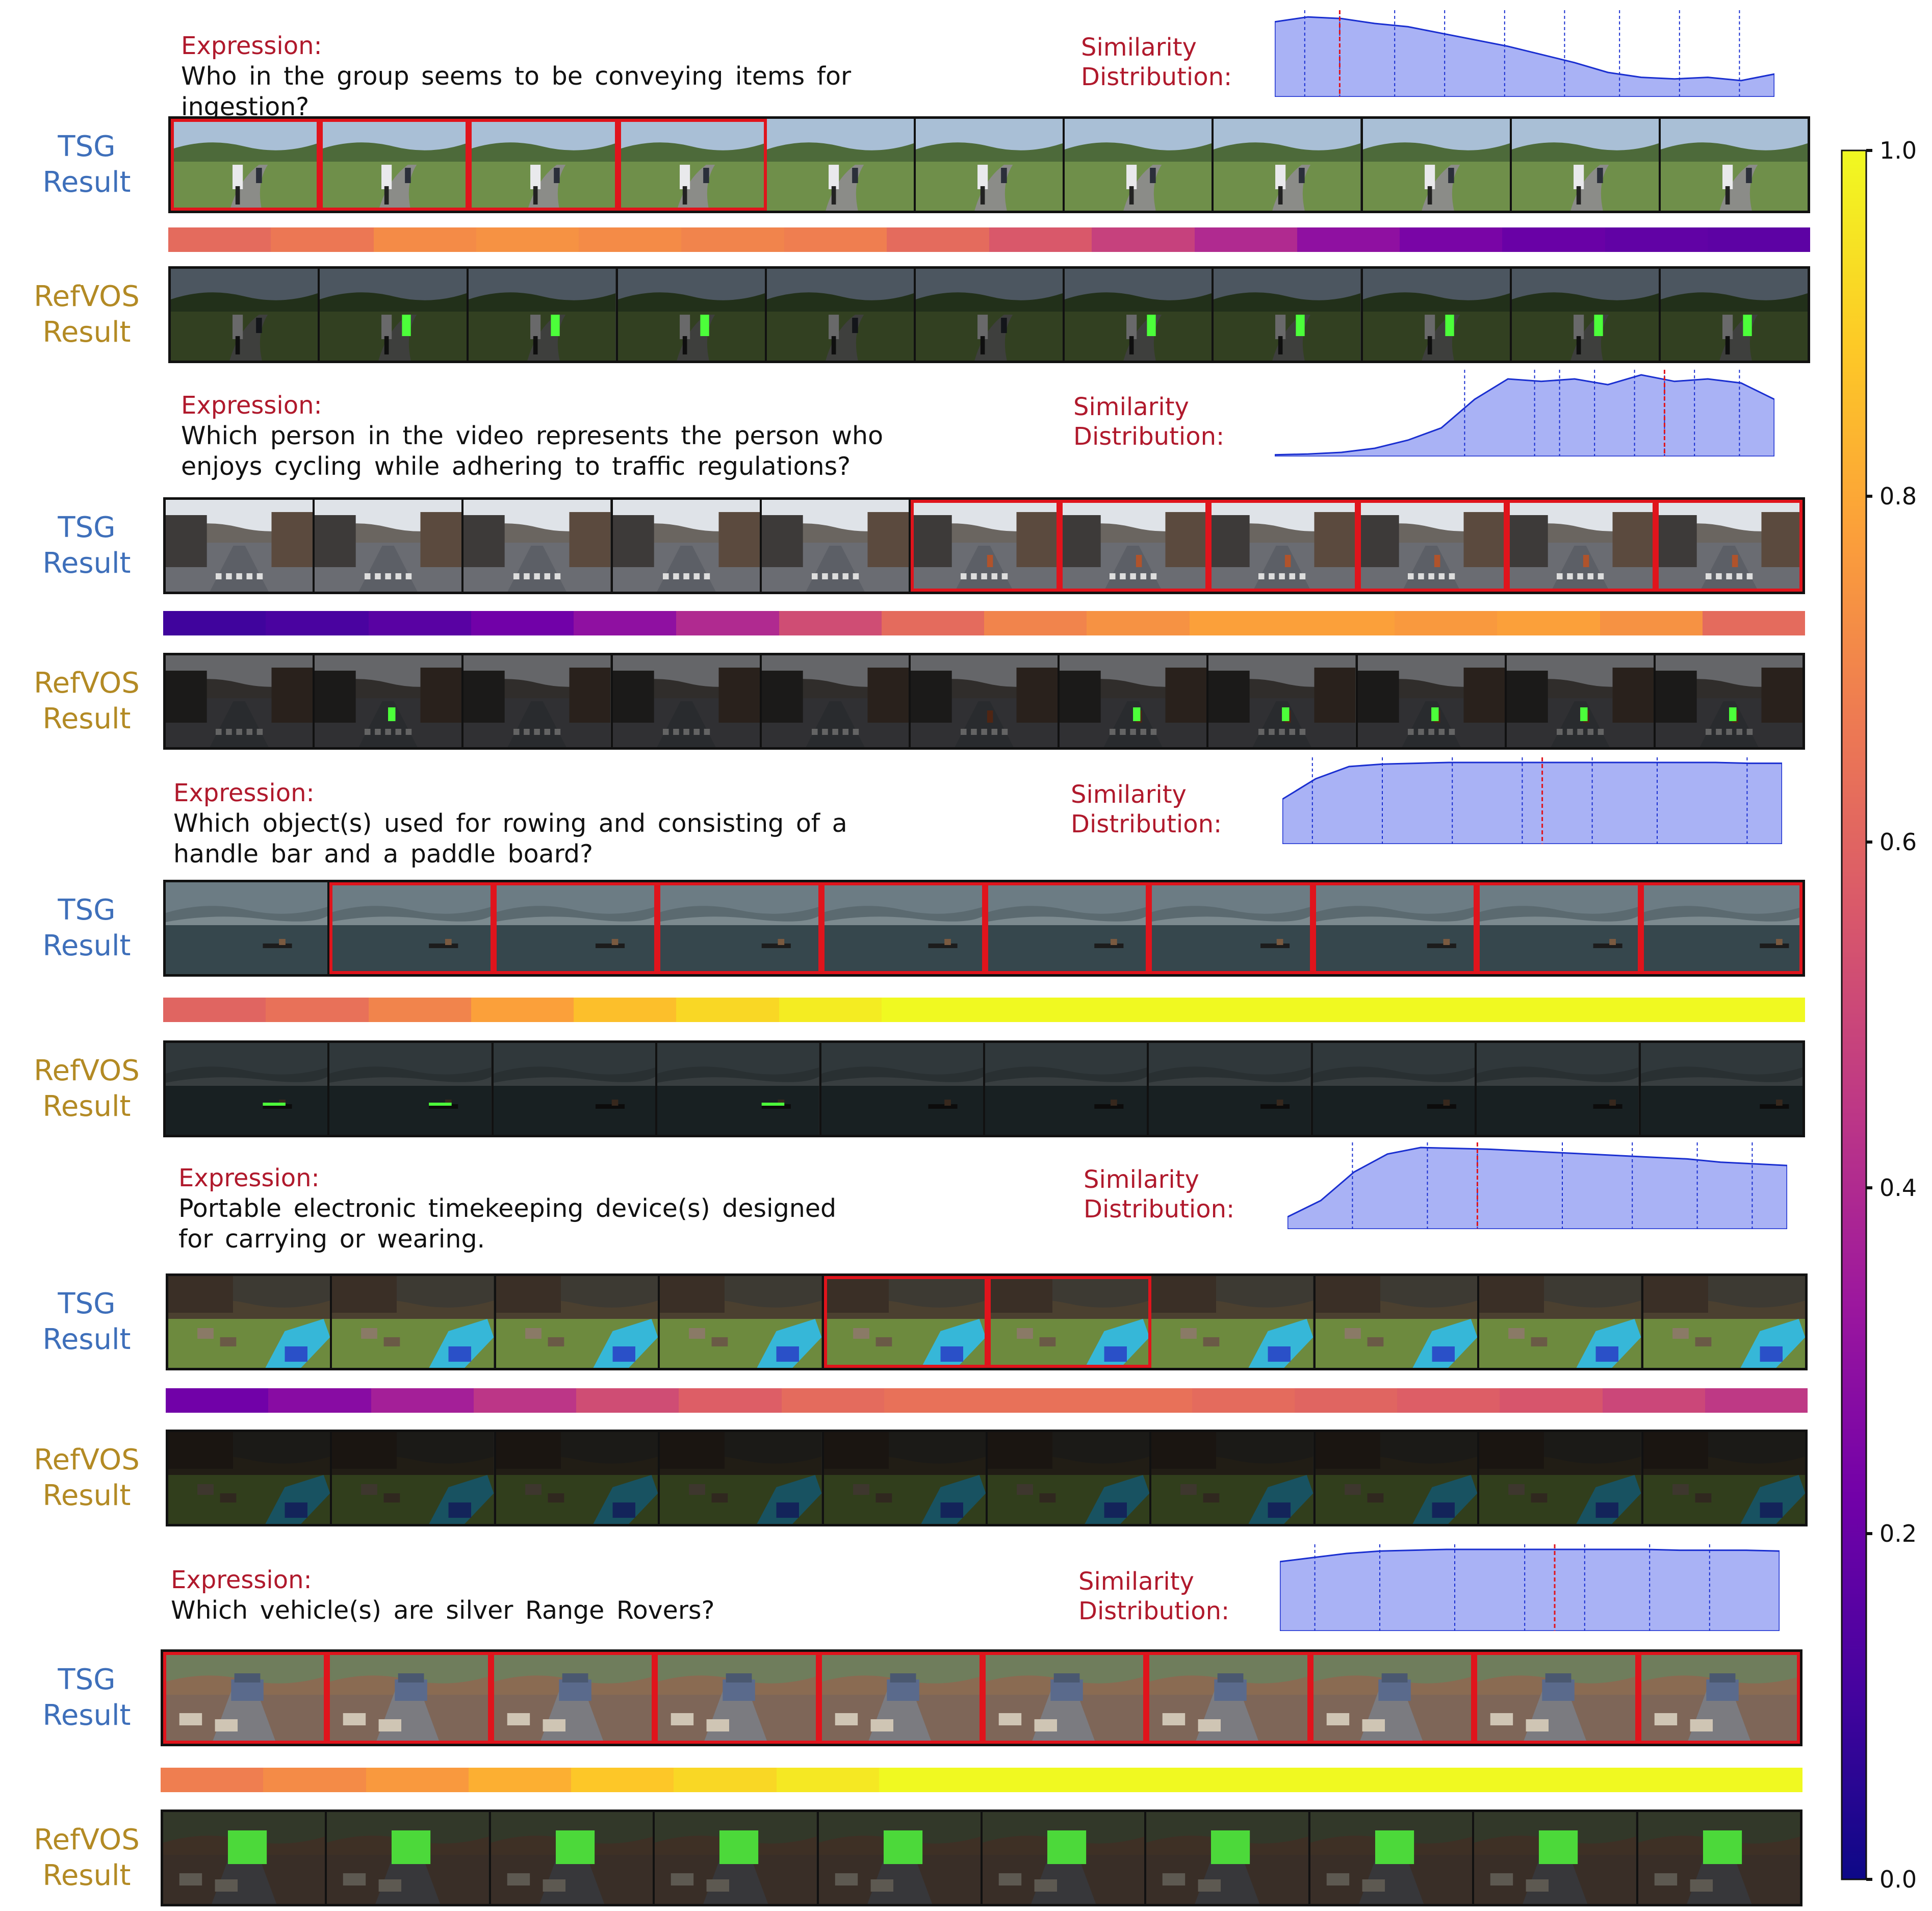  Describe the element at coordinates (1898, 1188) in the screenshot. I see `colorbar-tick-label: 0.4` at that location.